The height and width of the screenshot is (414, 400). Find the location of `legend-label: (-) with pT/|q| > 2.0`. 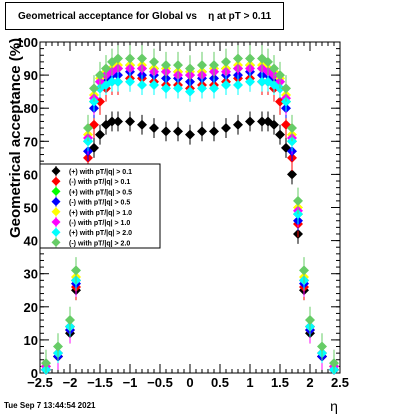

legend-label: (-) with pT/|q| > 2.0 is located at coordinates (99, 243).